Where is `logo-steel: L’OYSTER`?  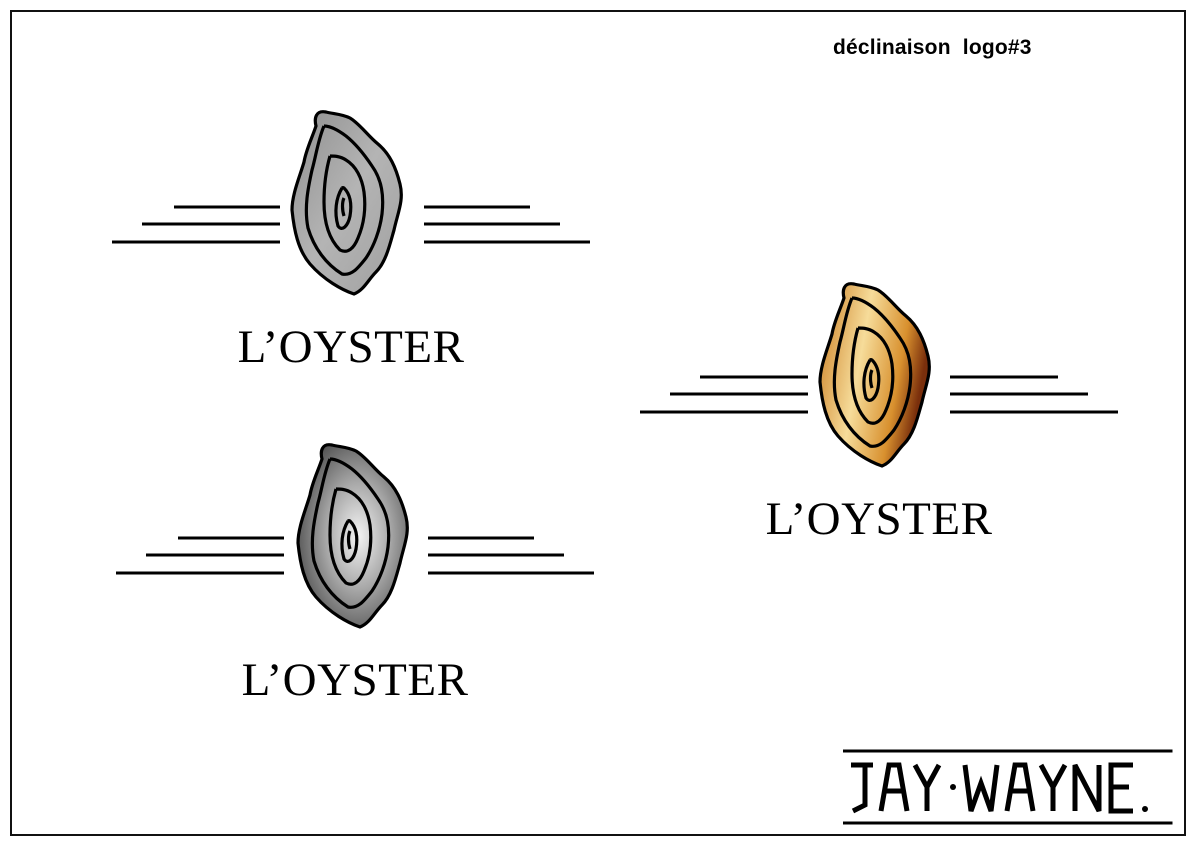 logo-steel: L’OYSTER is located at coordinates (355, 573).